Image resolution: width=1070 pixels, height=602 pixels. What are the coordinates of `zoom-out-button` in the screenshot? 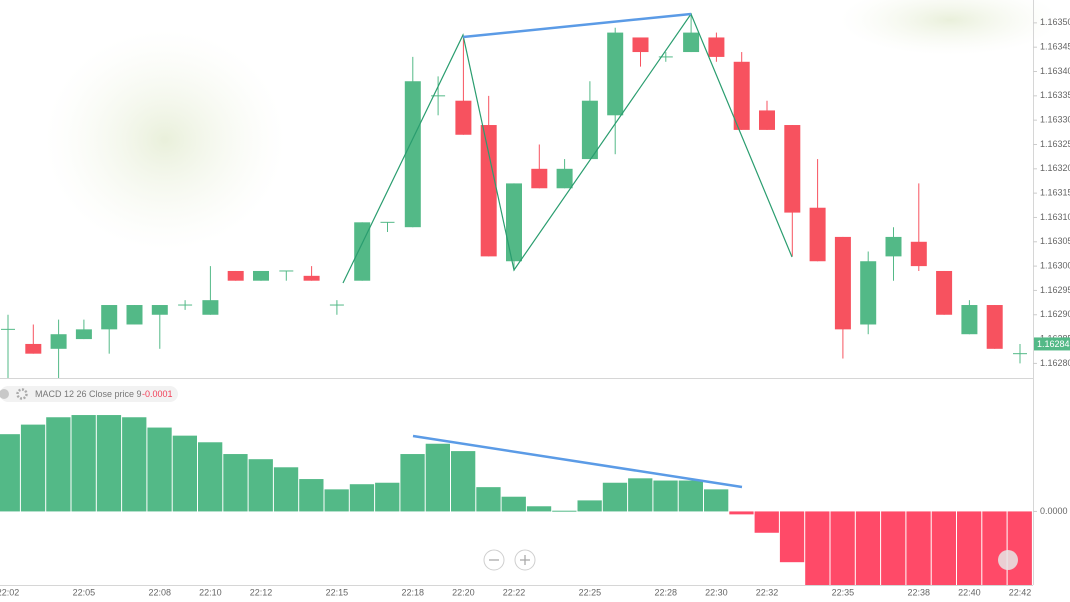 It's located at (494, 560).